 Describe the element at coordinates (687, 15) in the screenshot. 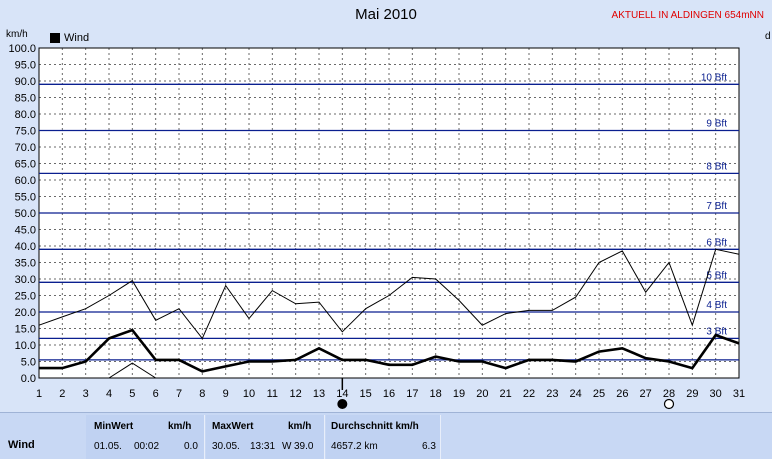

I see `location-badge: AKTUELL IN ALDINGEN 654mNN` at that location.